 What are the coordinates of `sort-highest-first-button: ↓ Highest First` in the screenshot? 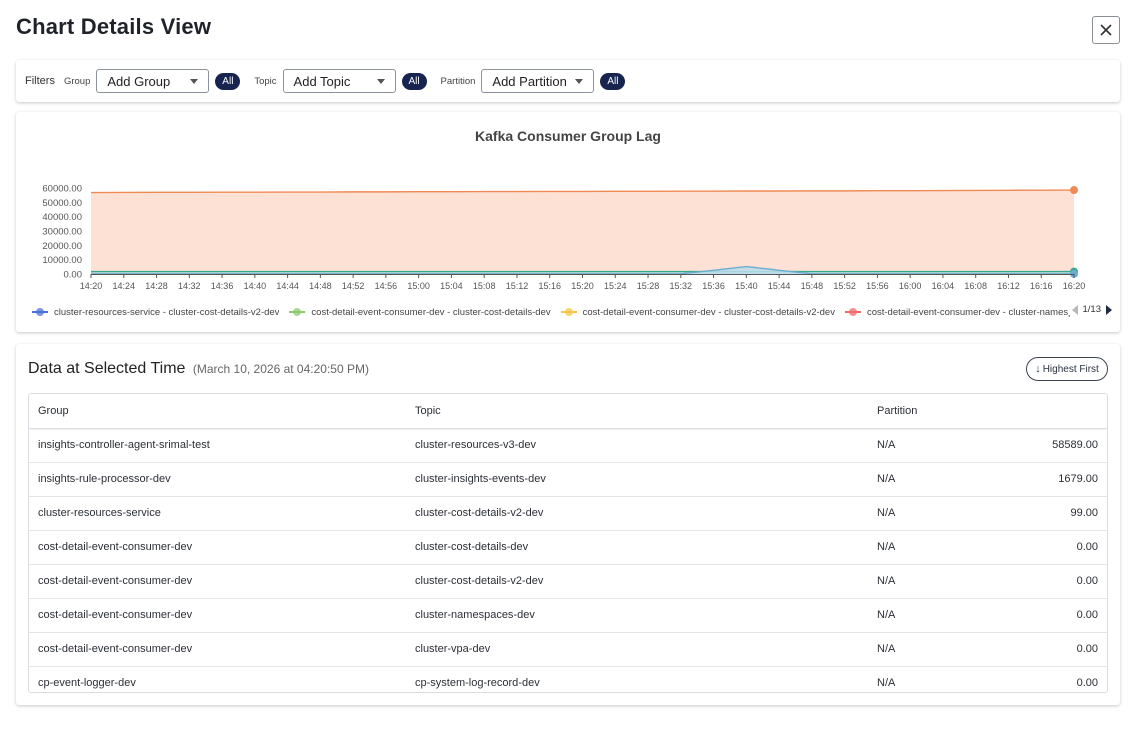 It's located at (1067, 369).